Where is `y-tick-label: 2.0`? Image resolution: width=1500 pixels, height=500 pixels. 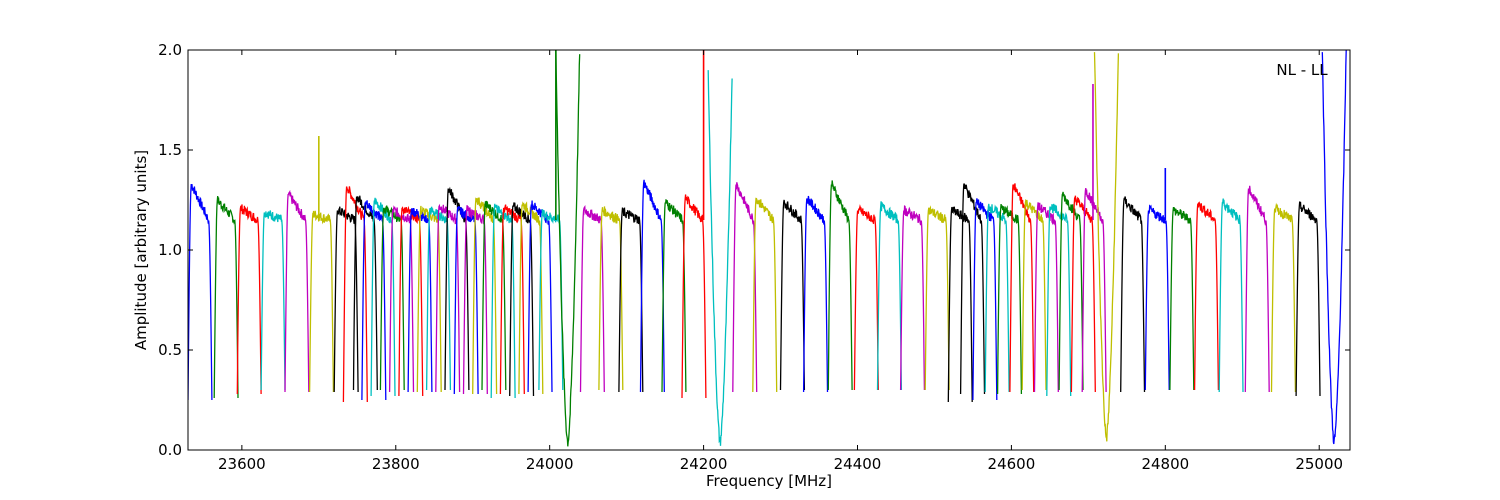 y-tick-label: 2.0 is located at coordinates (170, 50).